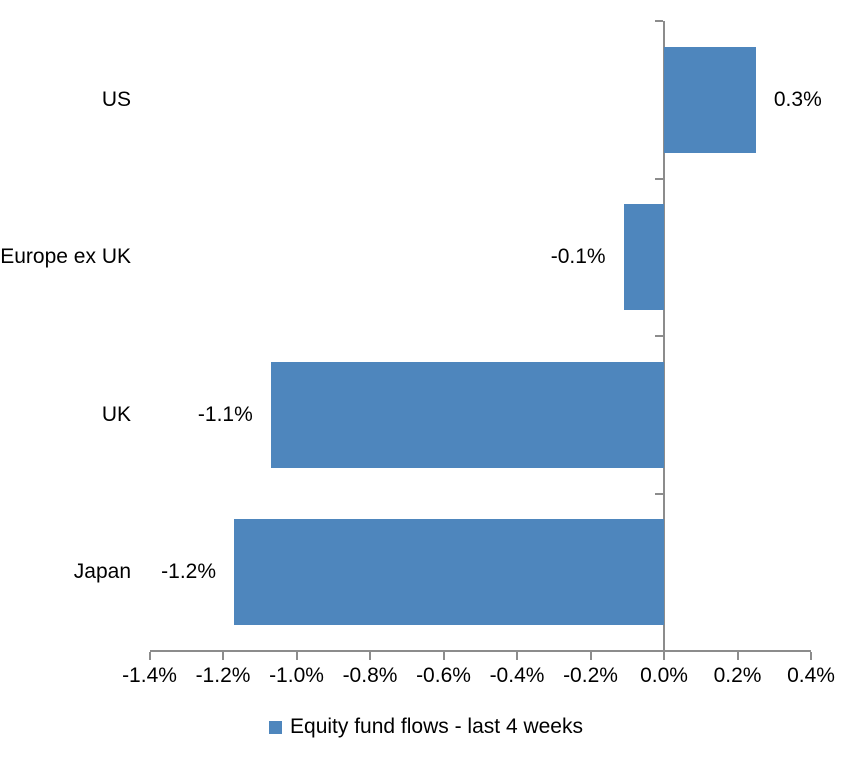  I want to click on category-label: US, so click(116, 99).